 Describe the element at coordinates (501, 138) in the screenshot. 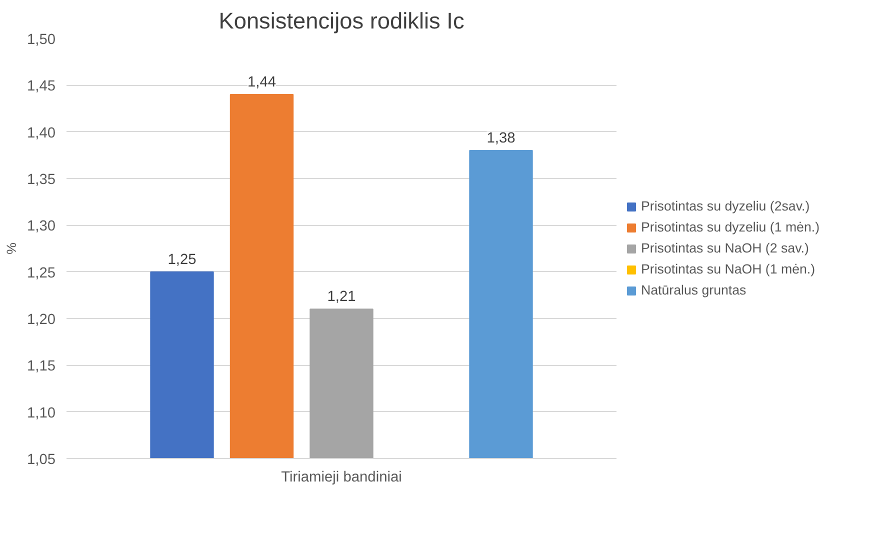

I see `data-label: 1,38` at that location.